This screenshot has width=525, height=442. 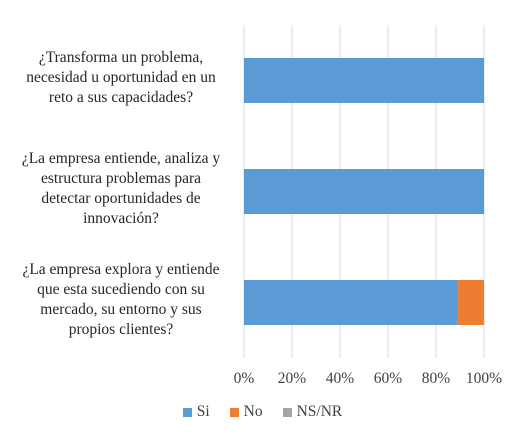 What do you see at coordinates (121, 218) in the screenshot?
I see `category-label-line: innovación?` at bounding box center [121, 218].